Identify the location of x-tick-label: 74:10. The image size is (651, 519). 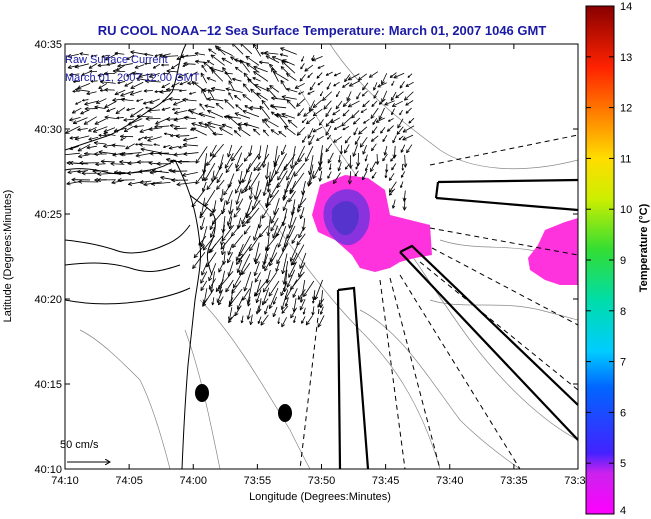
(65, 481).